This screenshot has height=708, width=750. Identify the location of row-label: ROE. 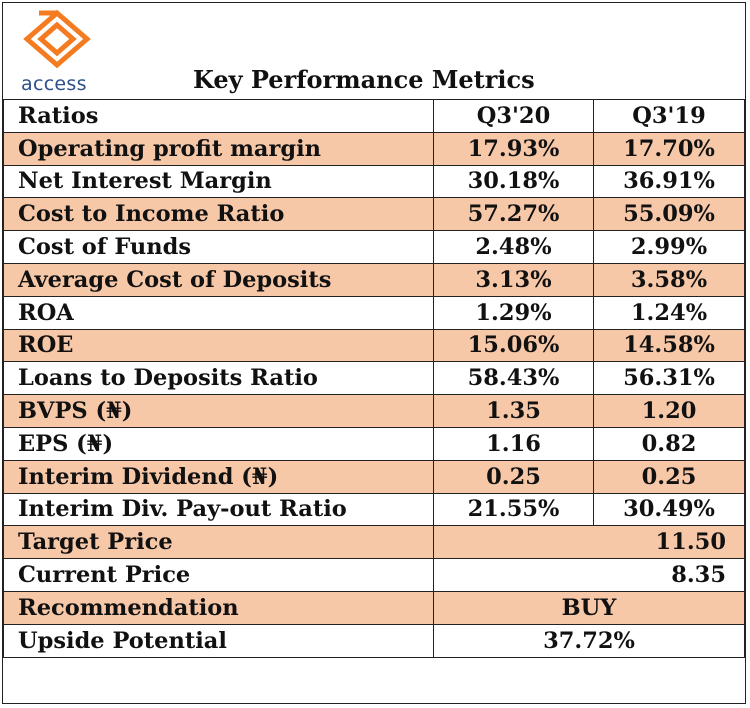
(218, 345).